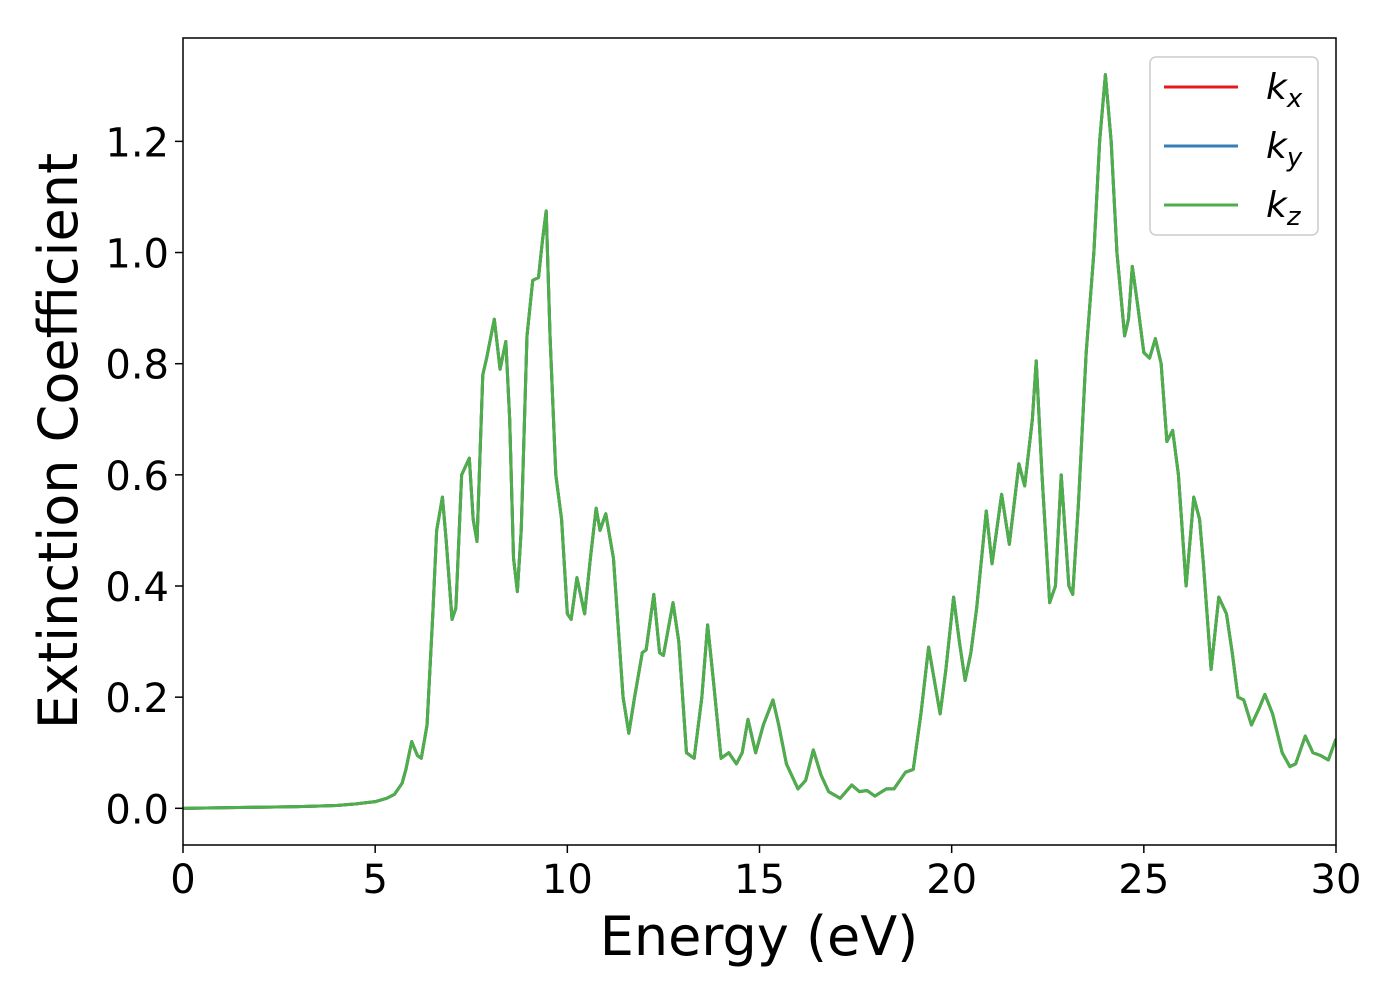 This screenshot has width=1400, height=1000. What do you see at coordinates (137, 477) in the screenshot?
I see `y-tick-label: 0.6` at bounding box center [137, 477].